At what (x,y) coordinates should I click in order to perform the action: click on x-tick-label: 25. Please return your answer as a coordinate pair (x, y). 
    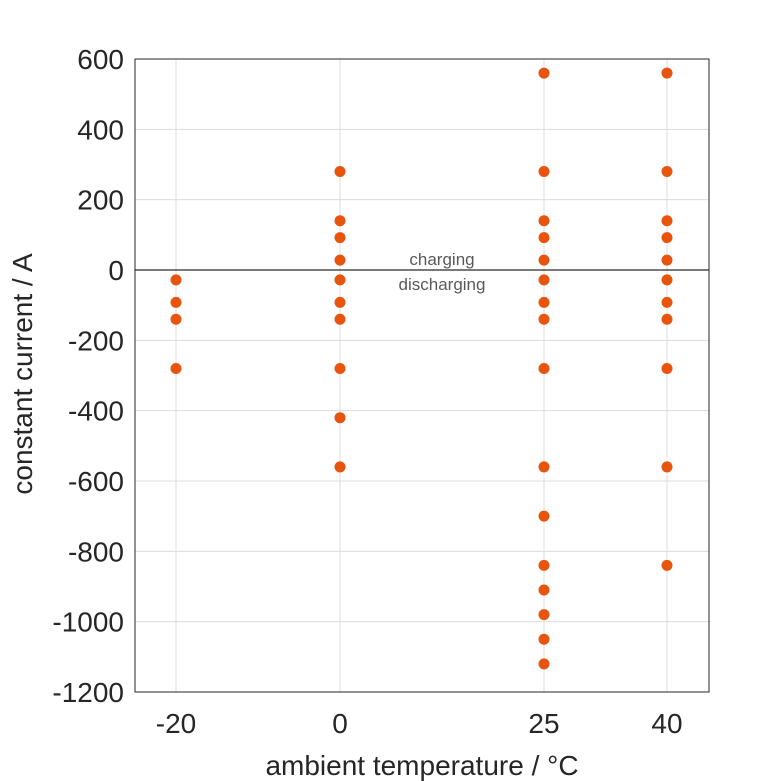
    Looking at the image, I should click on (543, 723).